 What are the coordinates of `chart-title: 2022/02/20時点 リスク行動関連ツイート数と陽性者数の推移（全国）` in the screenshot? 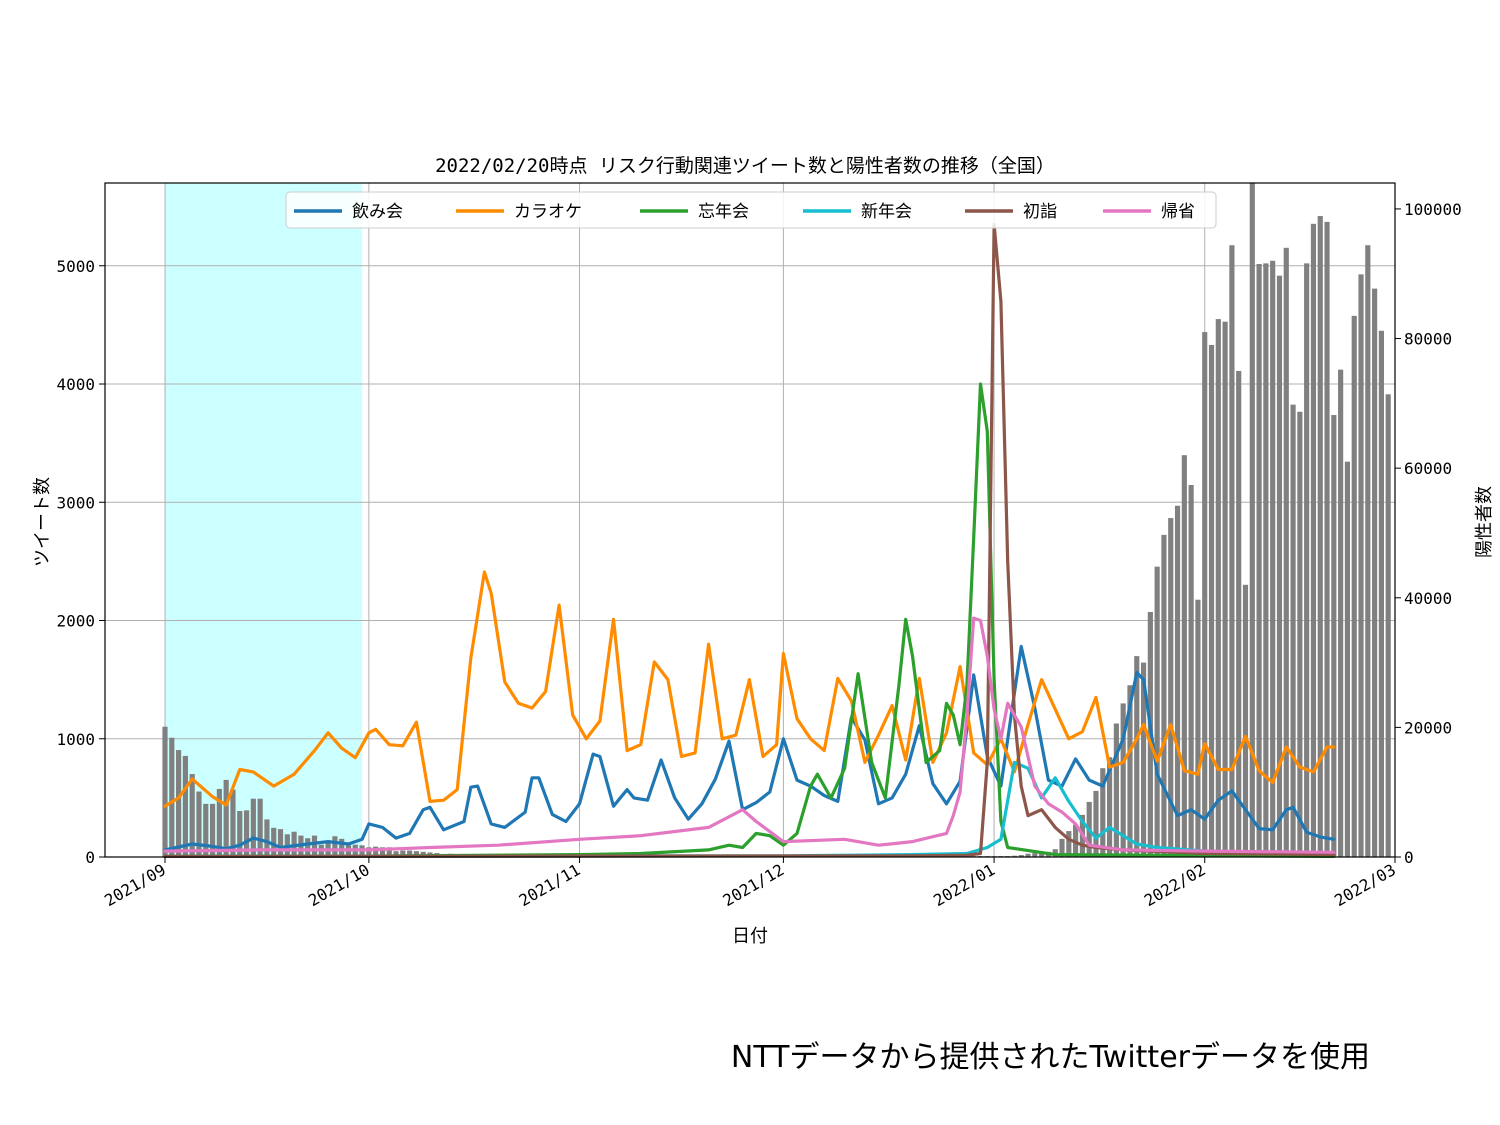 It's located at (745, 166).